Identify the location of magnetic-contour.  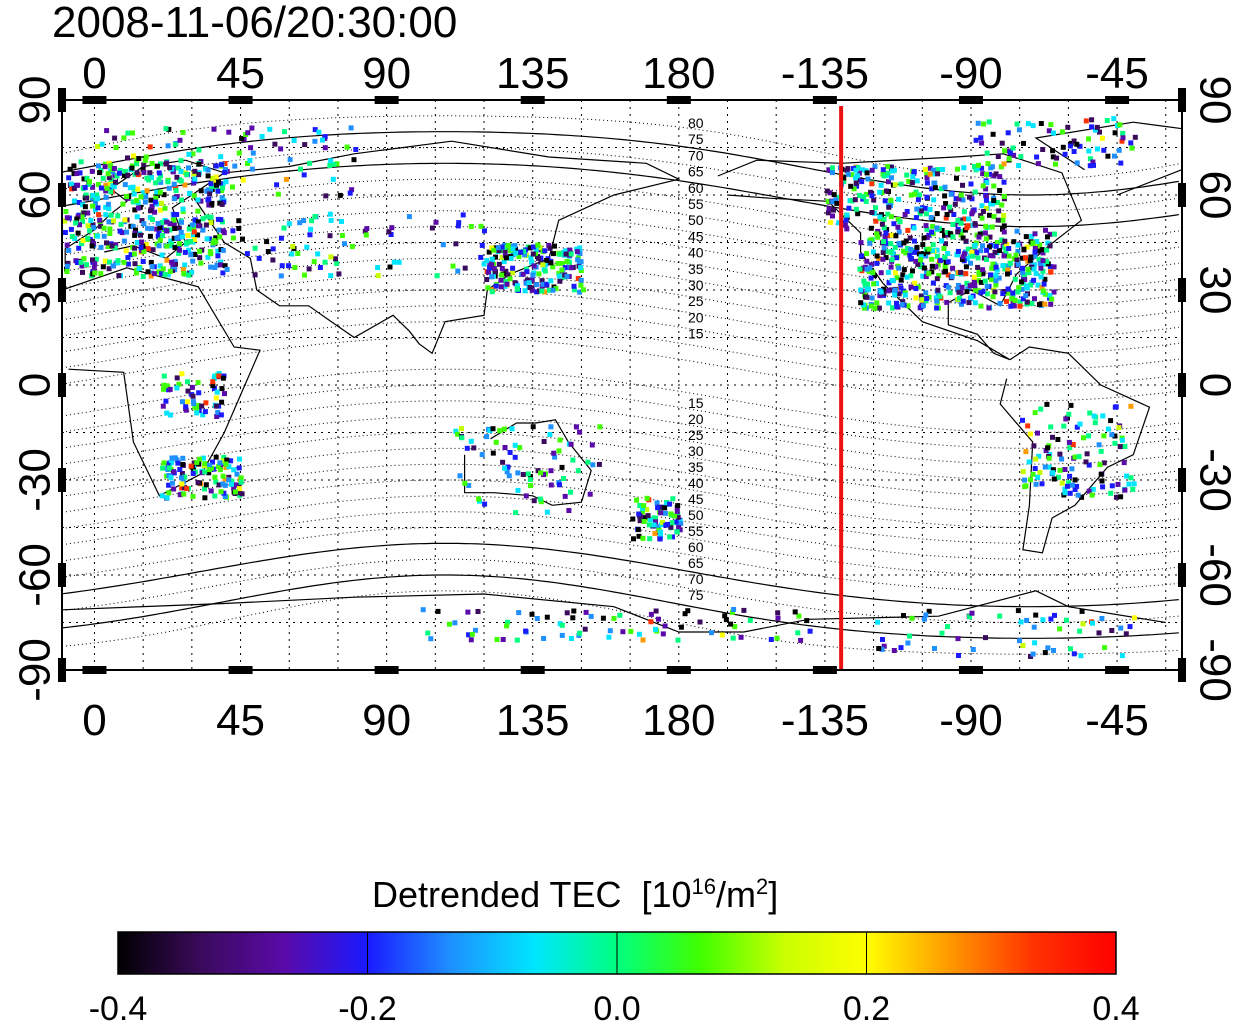
(620, 369).